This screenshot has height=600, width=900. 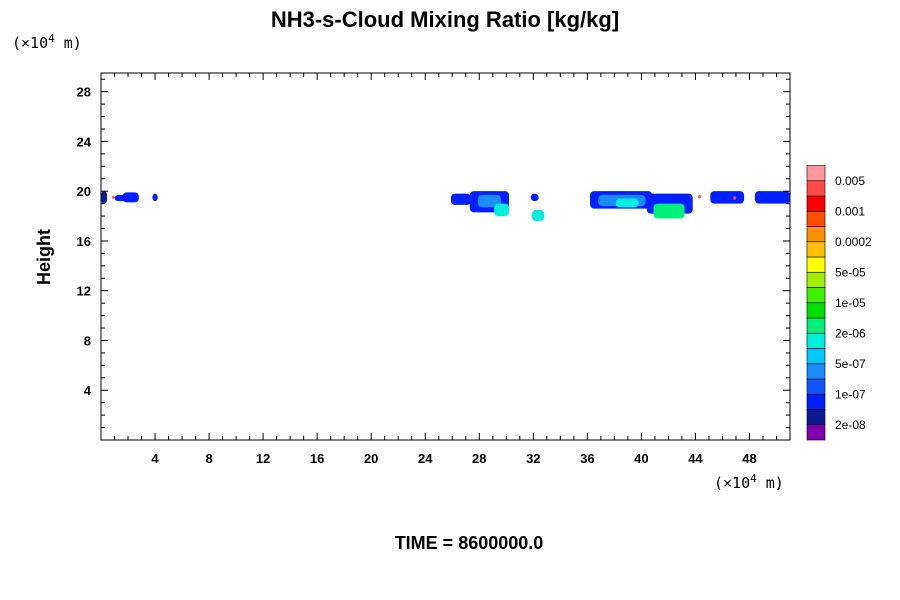 I want to click on colorbar-label: 5e-05, so click(x=850, y=272).